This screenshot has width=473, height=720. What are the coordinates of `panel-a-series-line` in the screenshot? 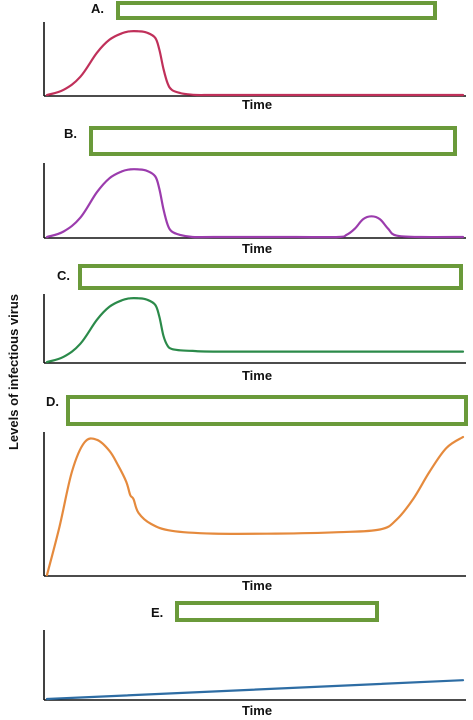 It's located at (255, 63).